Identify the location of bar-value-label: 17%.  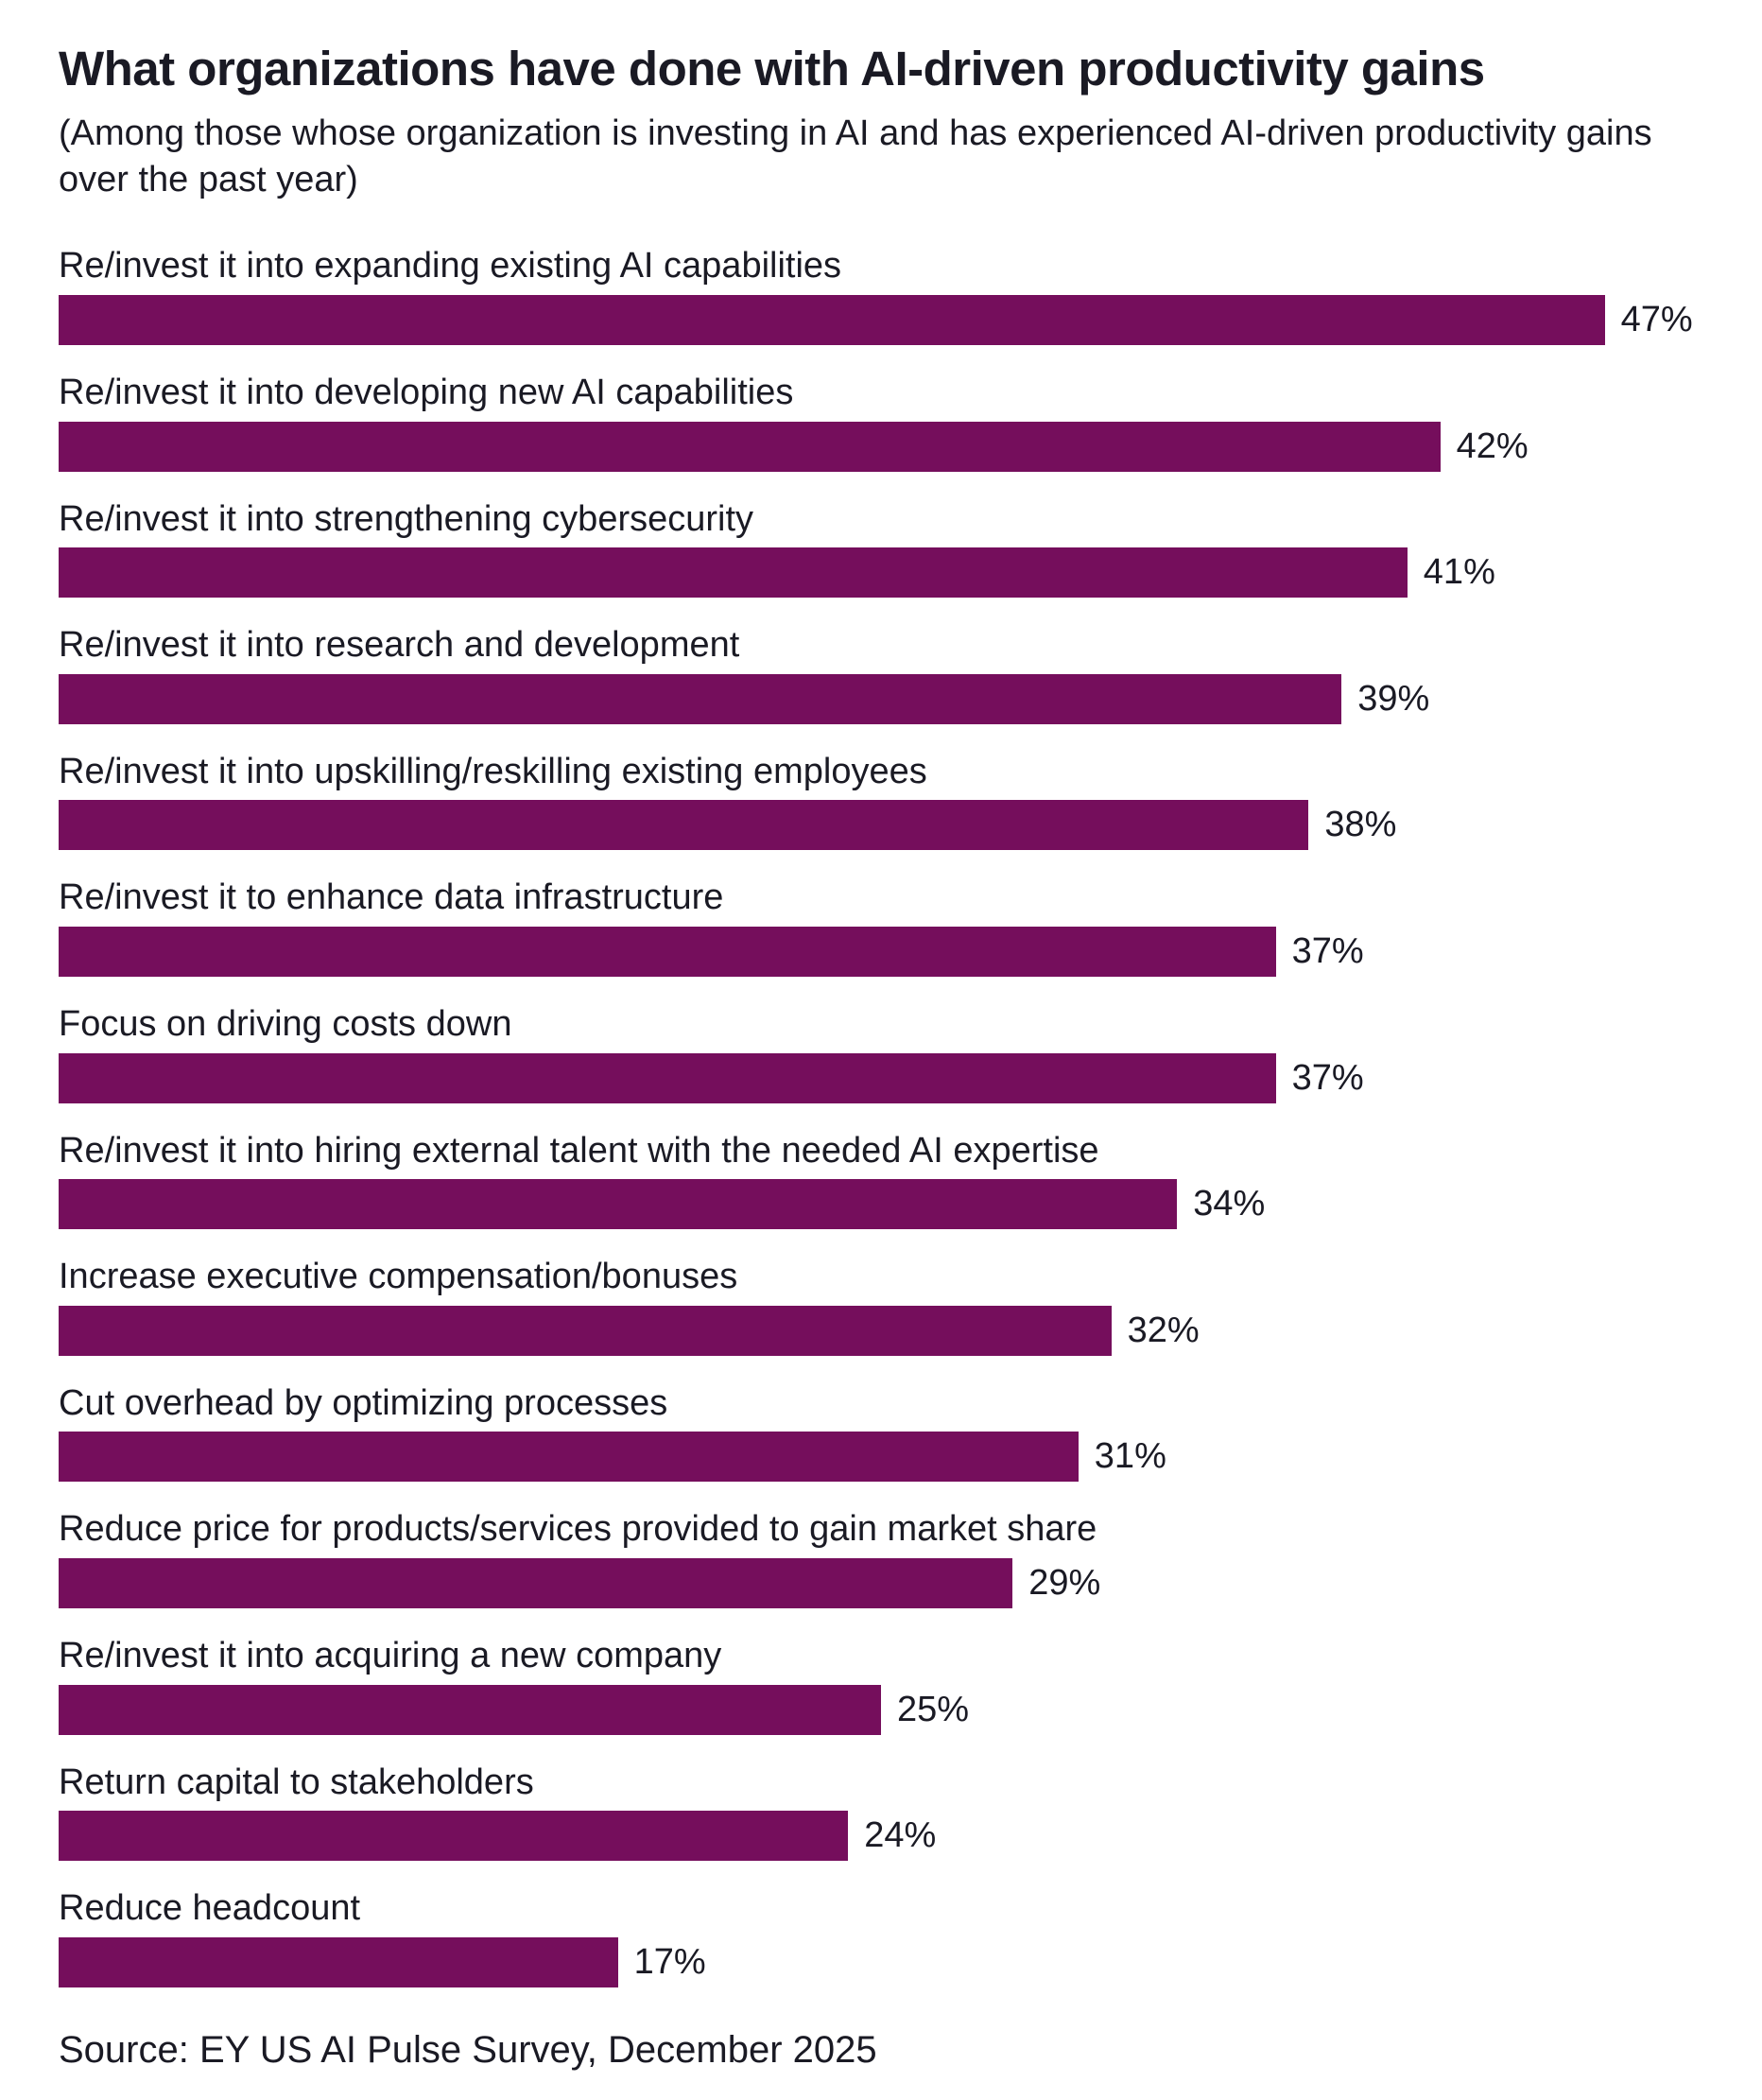
(669, 1962).